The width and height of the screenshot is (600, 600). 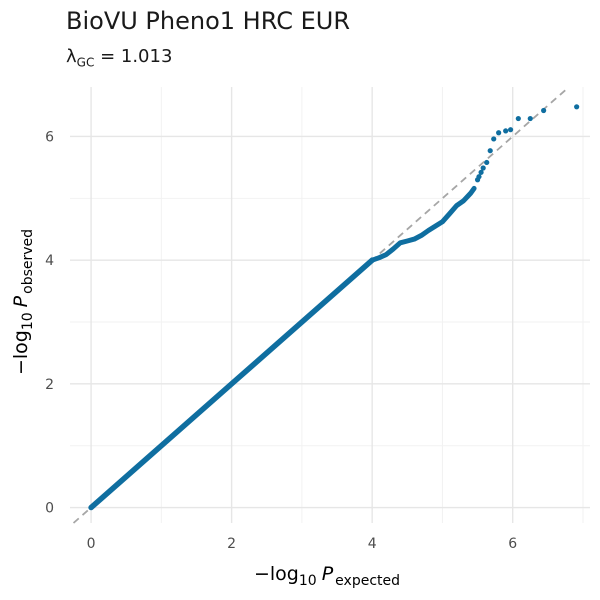 I want to click on chart-subtitle: λGC = 1.013, so click(x=119, y=60).